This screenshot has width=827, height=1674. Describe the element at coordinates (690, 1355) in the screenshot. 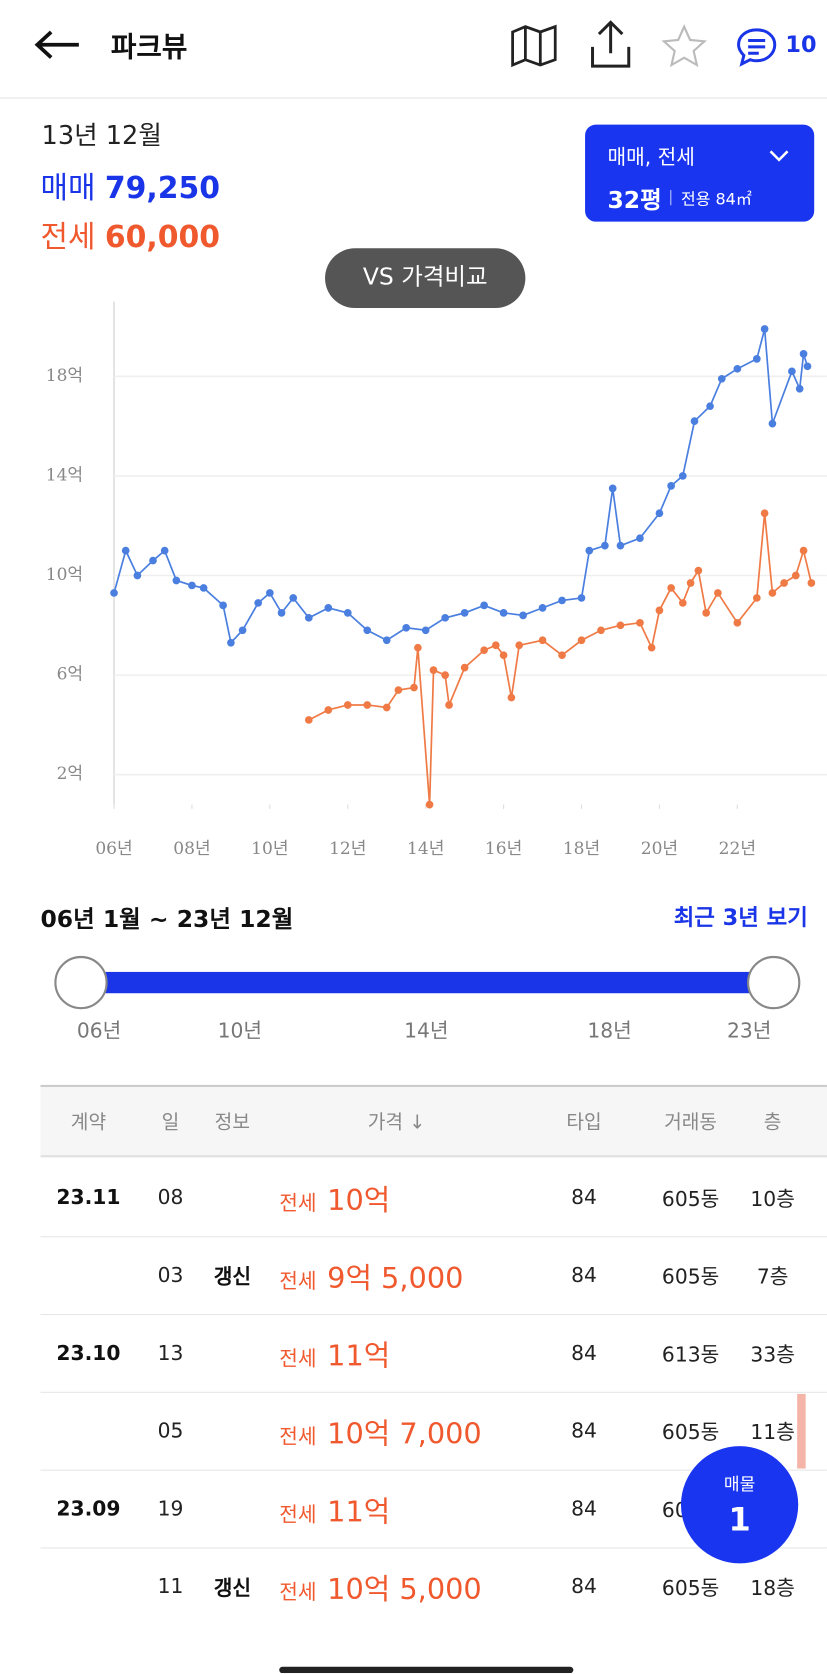

I see `building: 613동` at that location.